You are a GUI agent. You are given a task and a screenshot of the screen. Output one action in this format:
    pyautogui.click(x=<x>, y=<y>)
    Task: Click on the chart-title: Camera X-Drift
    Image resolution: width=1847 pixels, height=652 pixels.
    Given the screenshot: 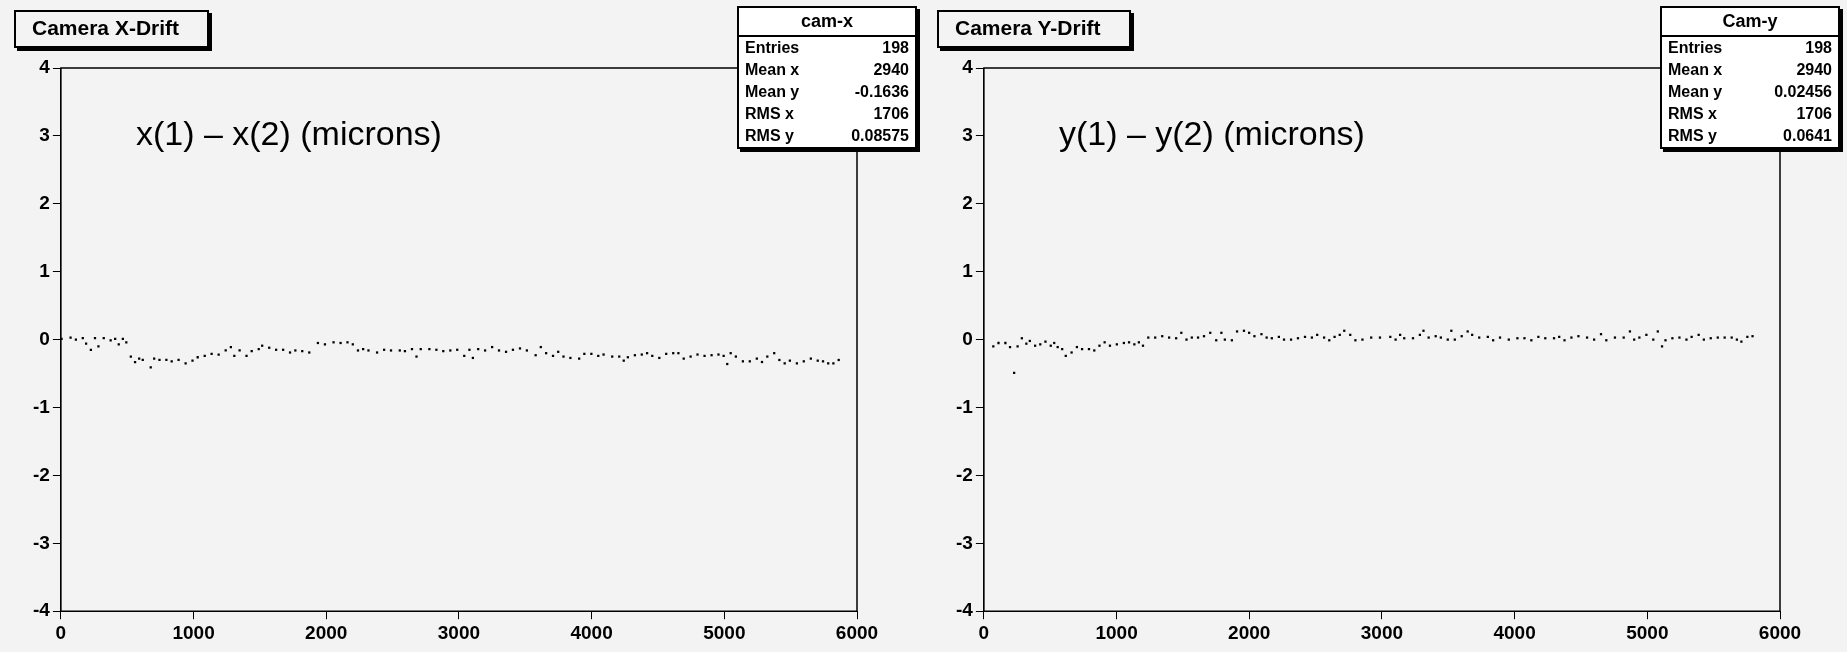 What is the action you would take?
    pyautogui.click(x=112, y=29)
    